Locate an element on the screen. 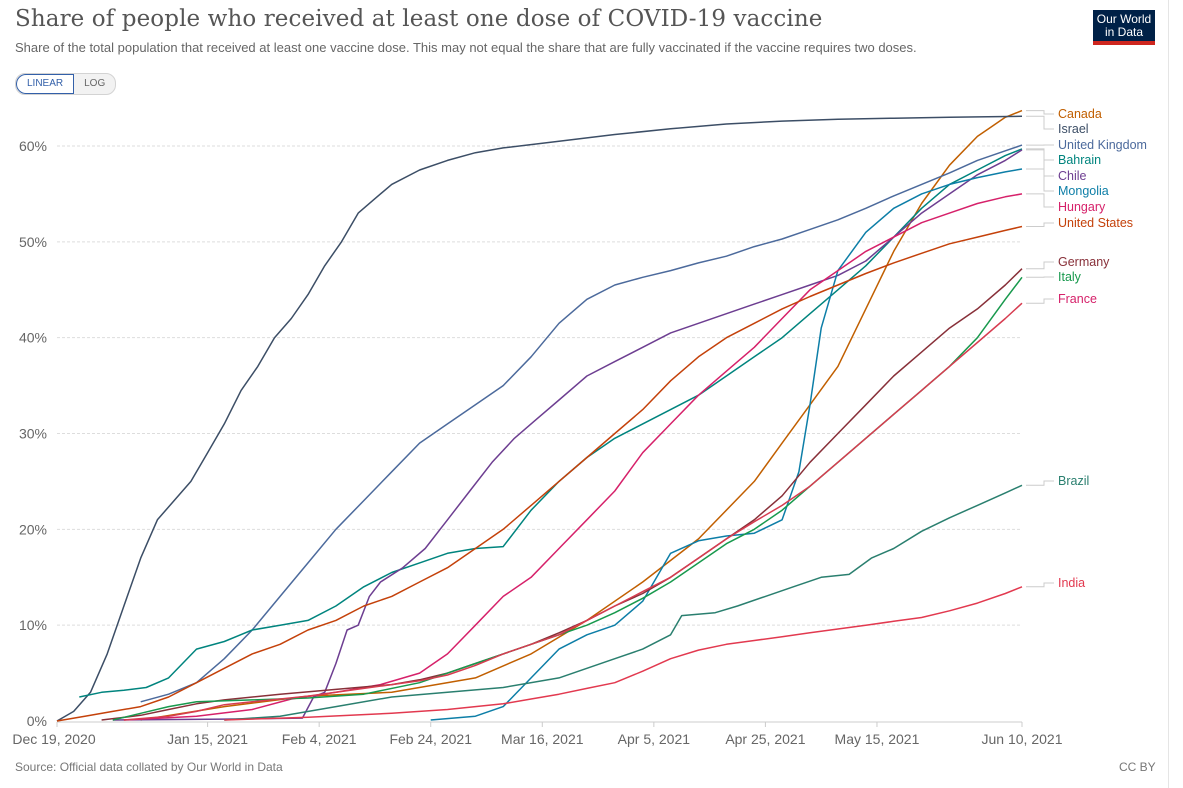 This screenshot has width=1183, height=788. legend-label-germany: Germany is located at coordinates (1084, 262).